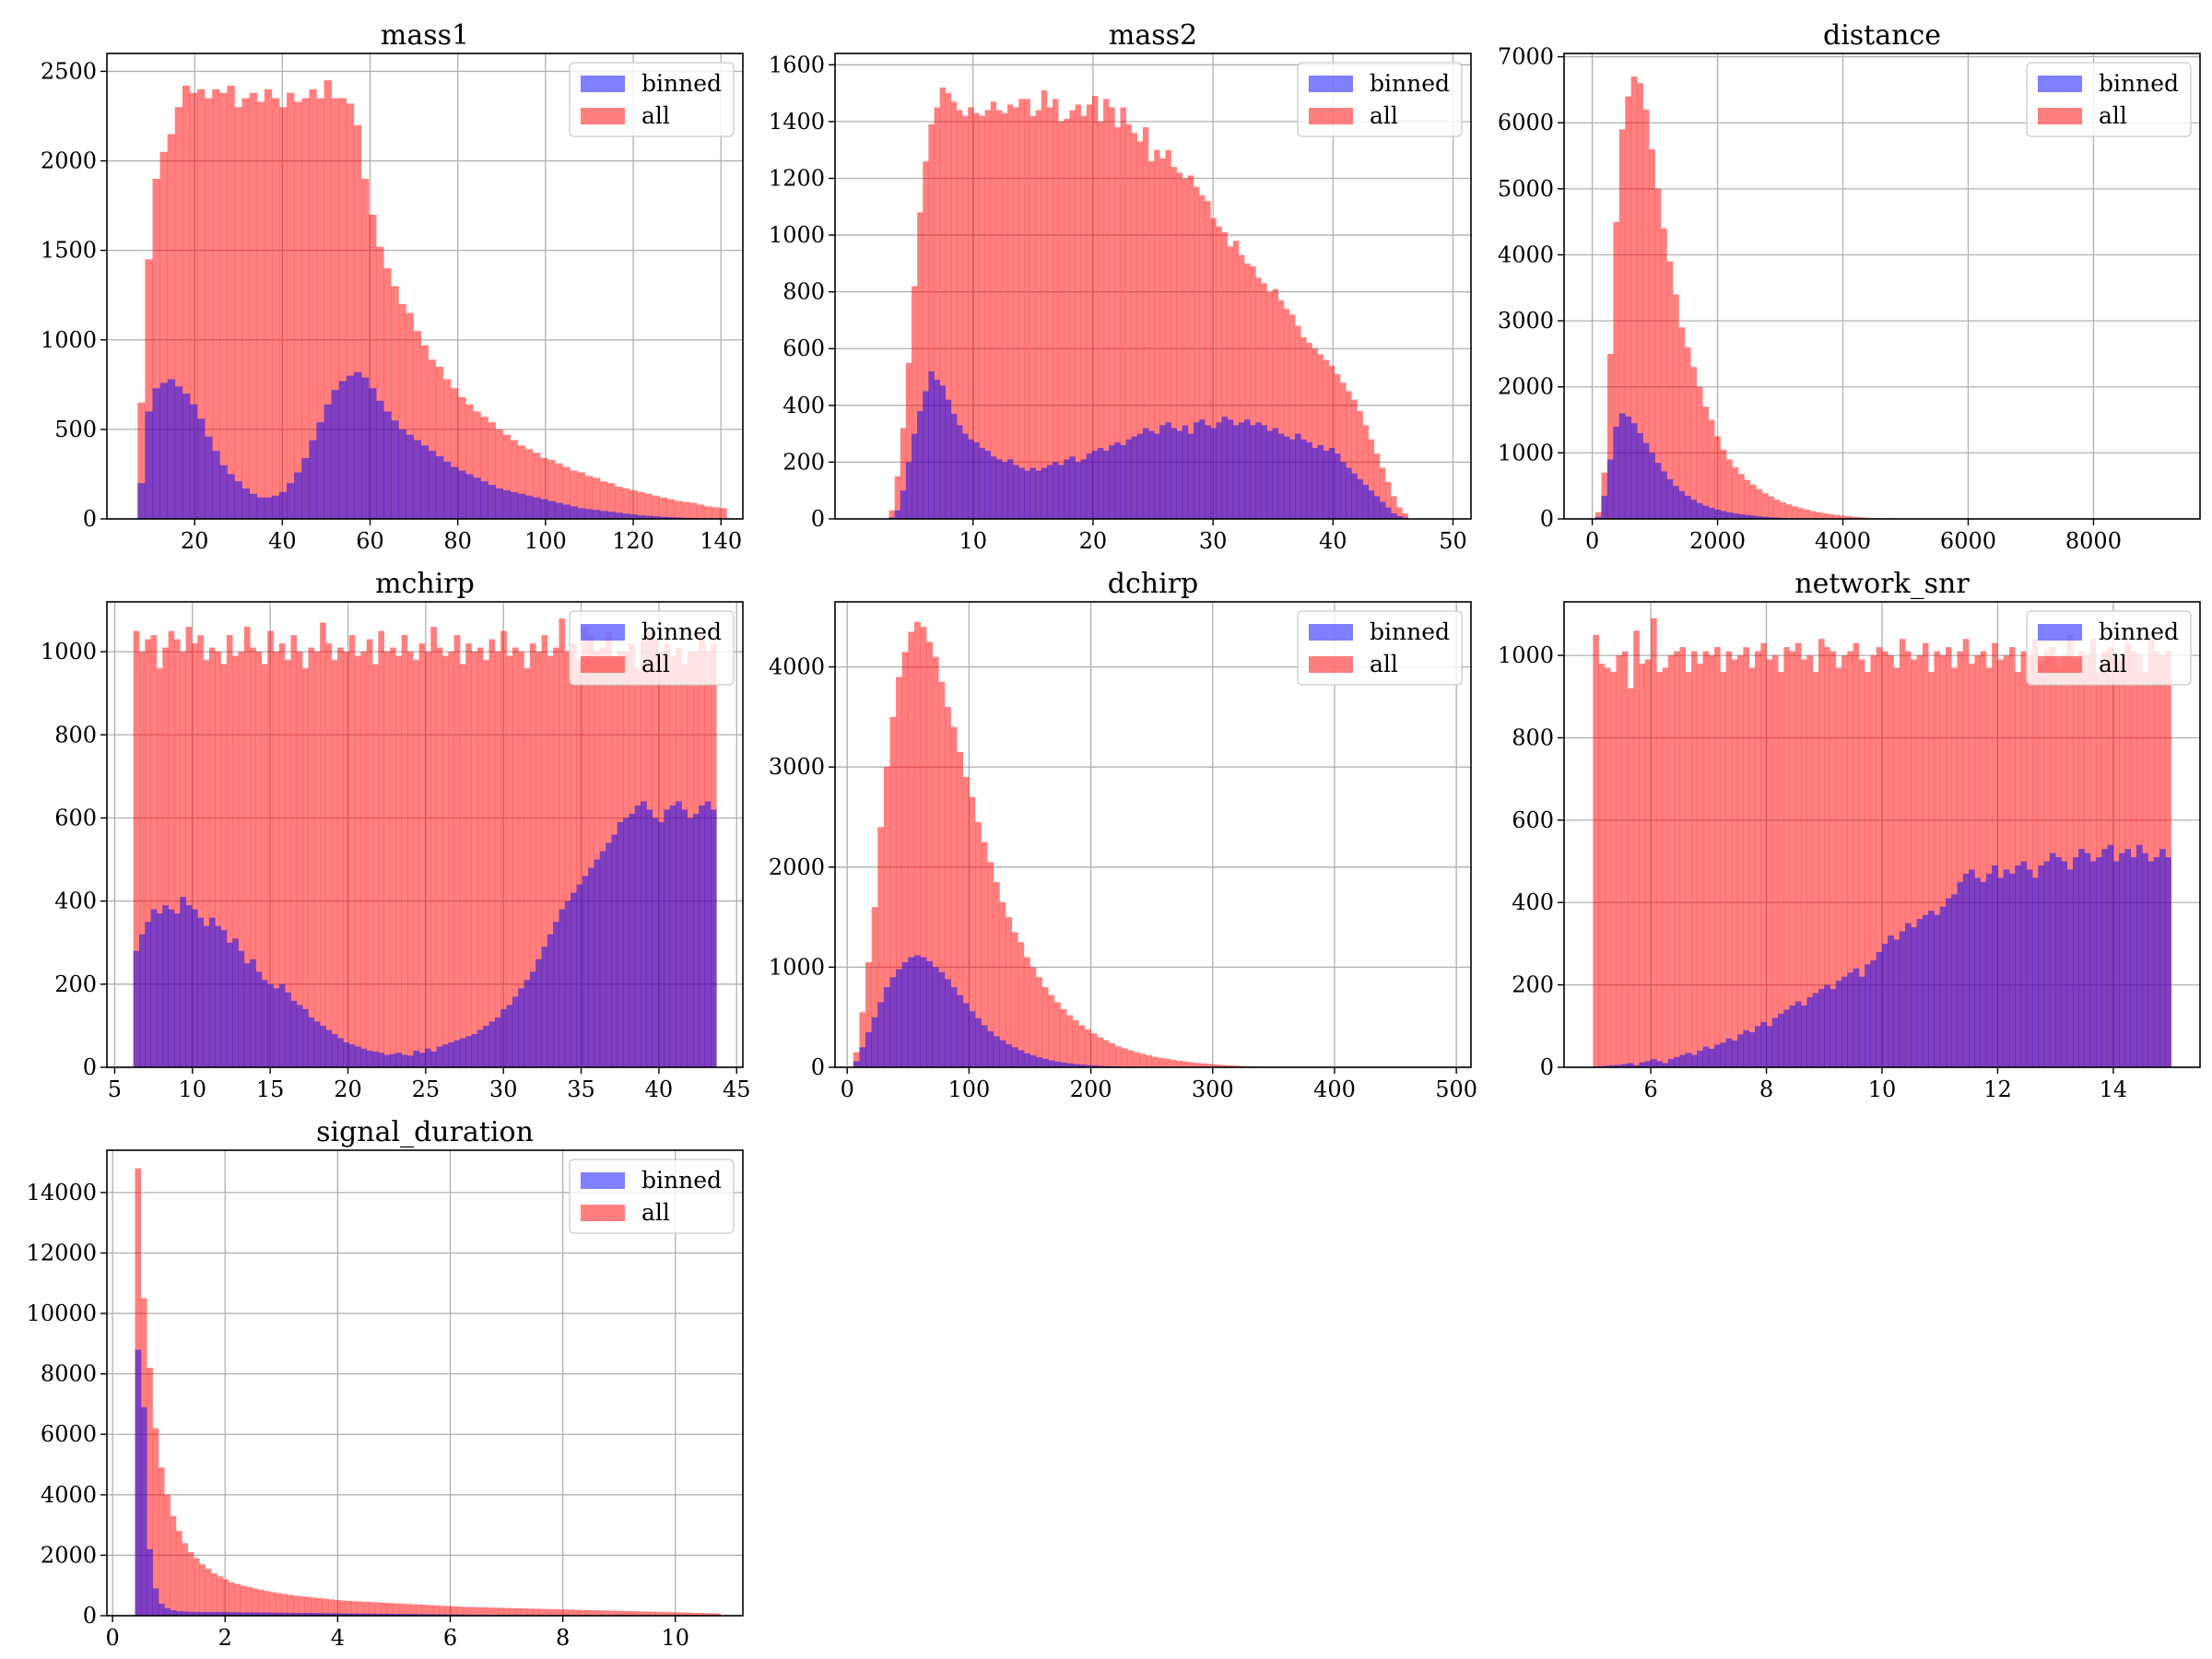  Describe the element at coordinates (1333, 541) in the screenshot. I see `x-tick-label: 40` at that location.